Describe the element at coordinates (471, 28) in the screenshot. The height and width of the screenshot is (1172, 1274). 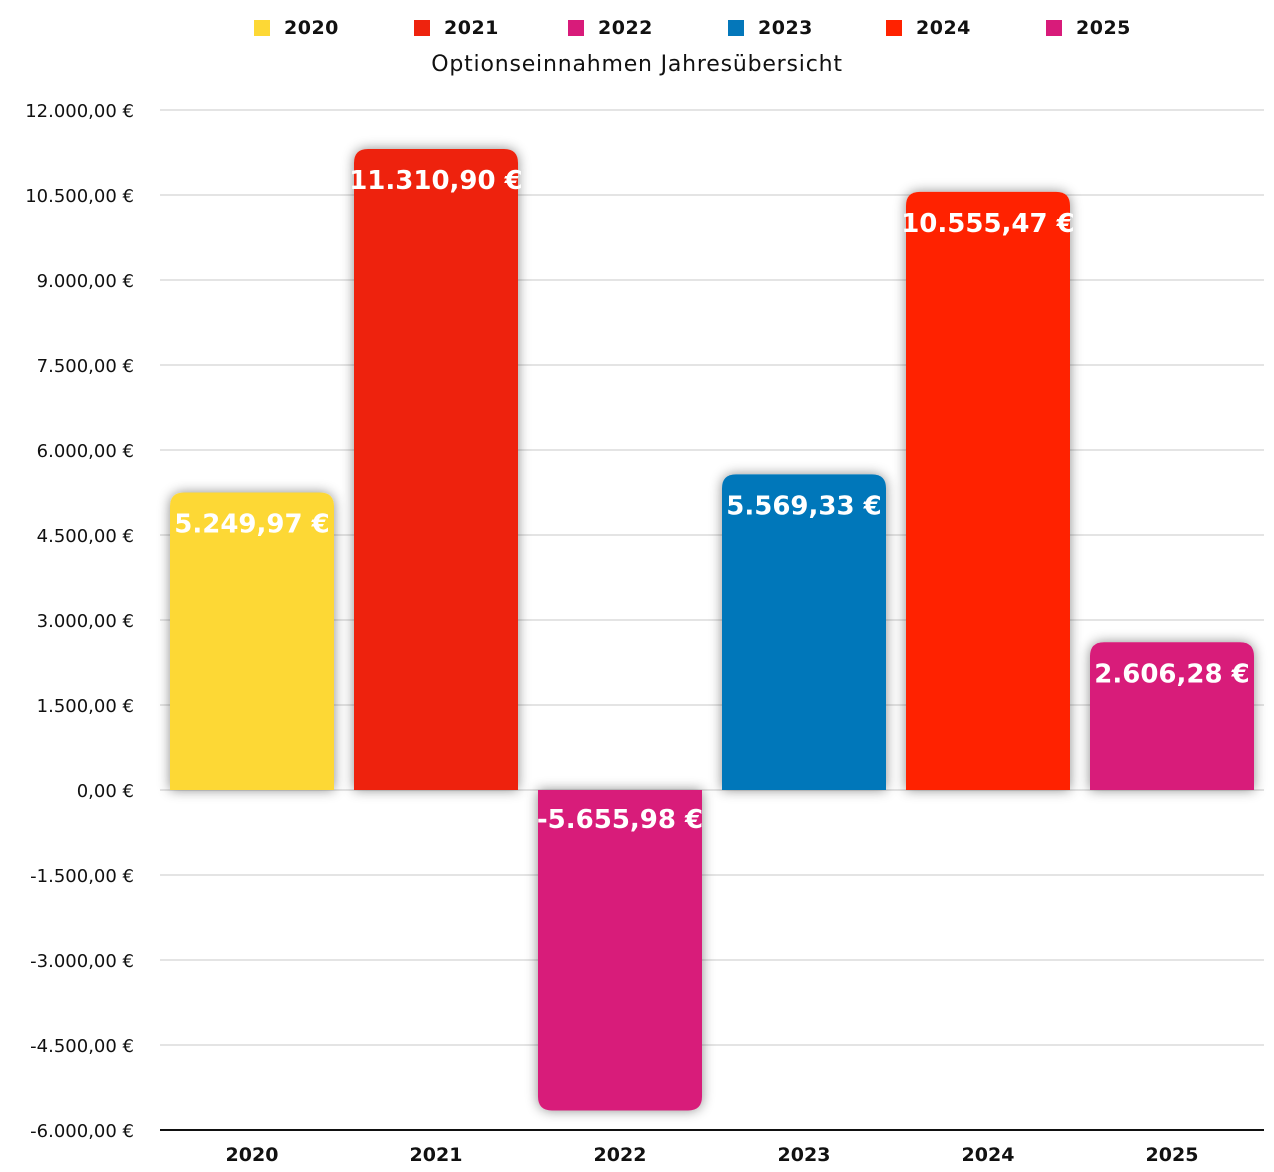
I see `legend-label: 2021` at that location.